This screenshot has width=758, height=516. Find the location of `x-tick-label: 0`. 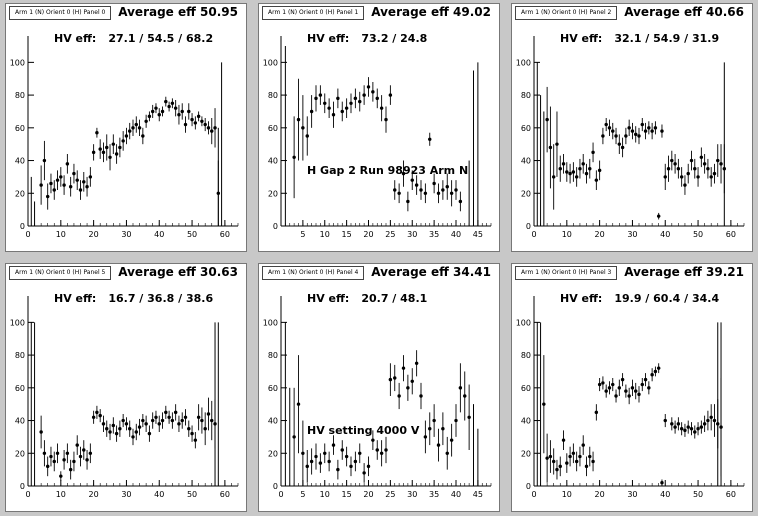

x-tick-label: 0 is located at coordinates (280, 494).